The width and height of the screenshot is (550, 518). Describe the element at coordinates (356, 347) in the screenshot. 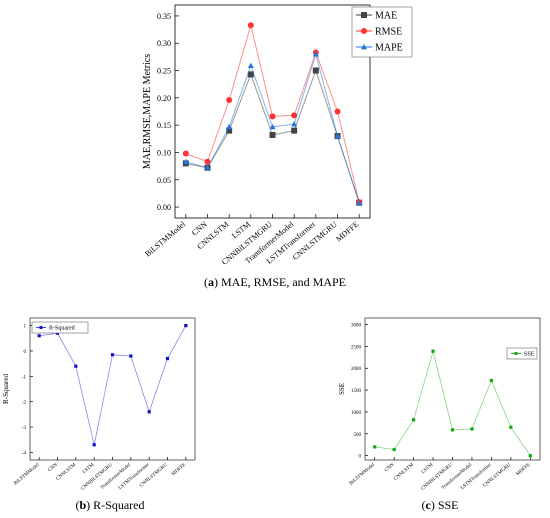

I see `y-tick-label: 2500` at that location.